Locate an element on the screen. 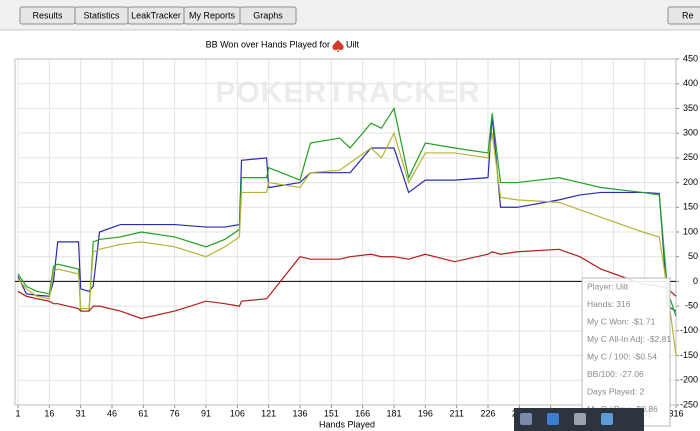 This screenshot has width=700, height=431. x-tick-label: 316 is located at coordinates (675, 413).